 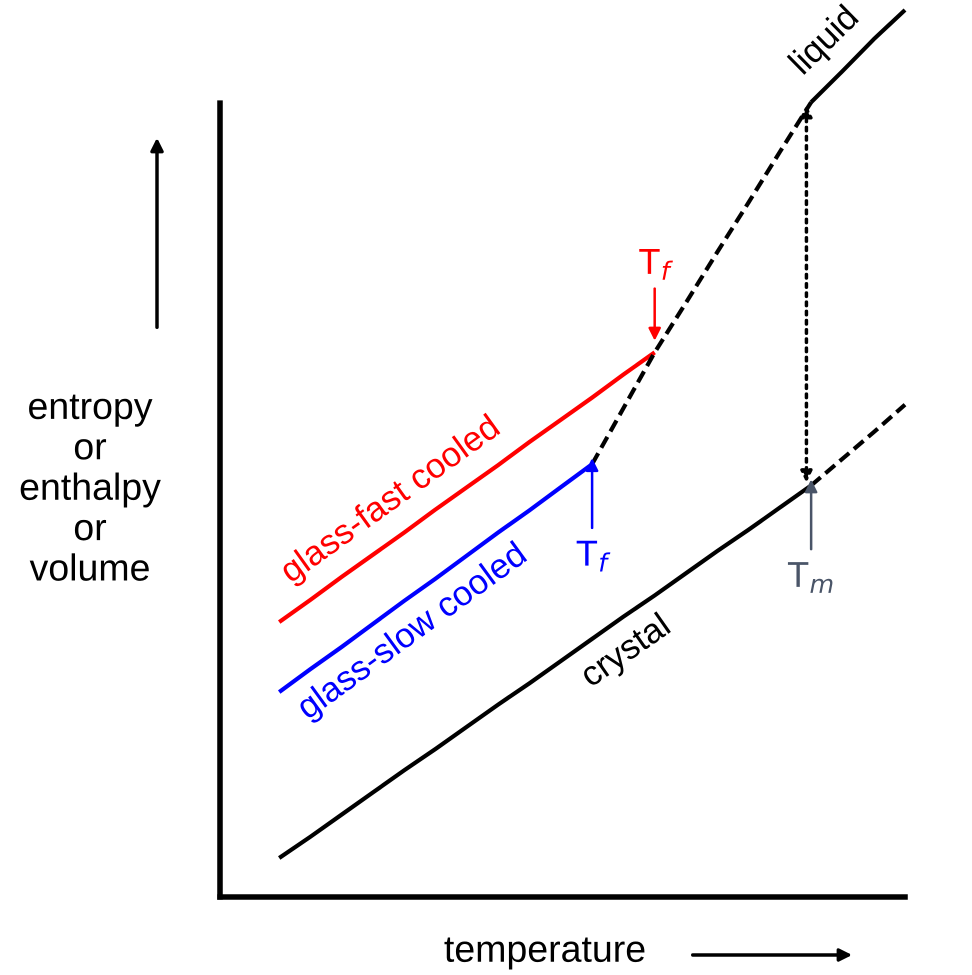 I want to click on y-axis-title: entropy or enthalpy or volume, so click(x=90, y=487).